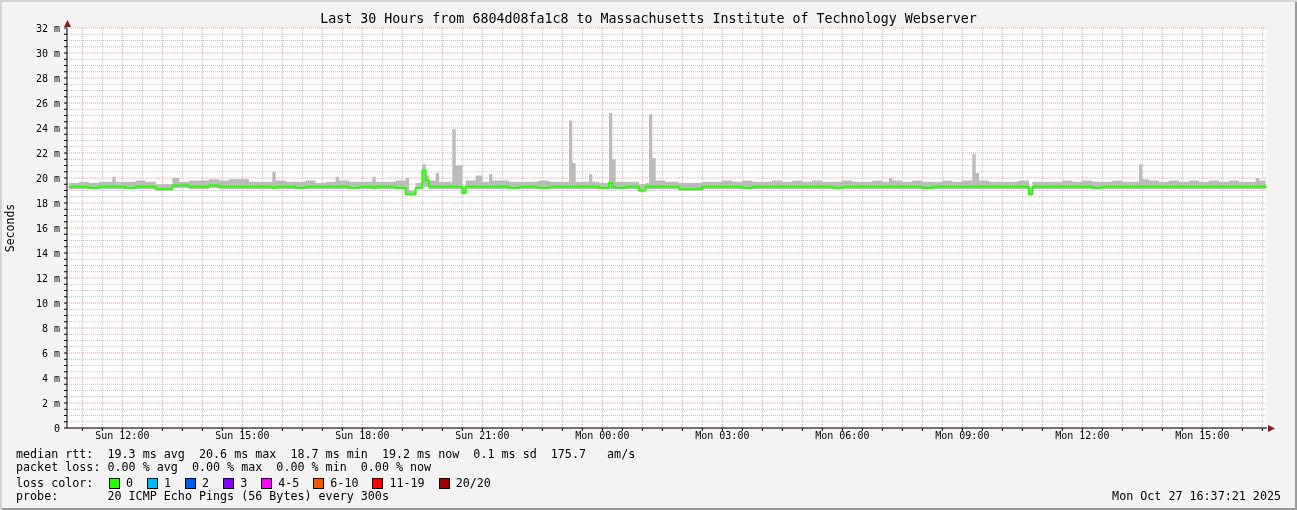 This screenshot has height=510, width=1297. I want to click on y-tick-label: 24 m, so click(47, 128).